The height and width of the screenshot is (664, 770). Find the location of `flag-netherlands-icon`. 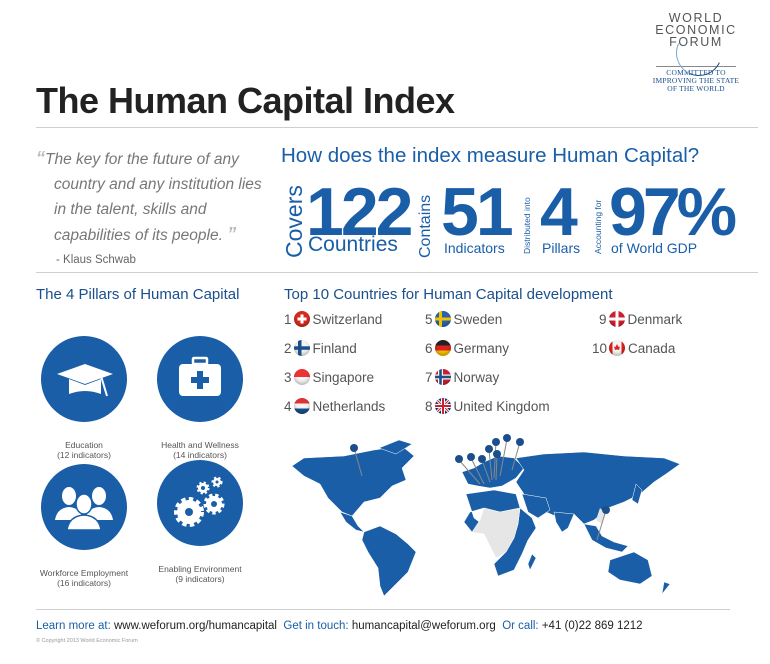

flag-netherlands-icon is located at coordinates (301, 406).